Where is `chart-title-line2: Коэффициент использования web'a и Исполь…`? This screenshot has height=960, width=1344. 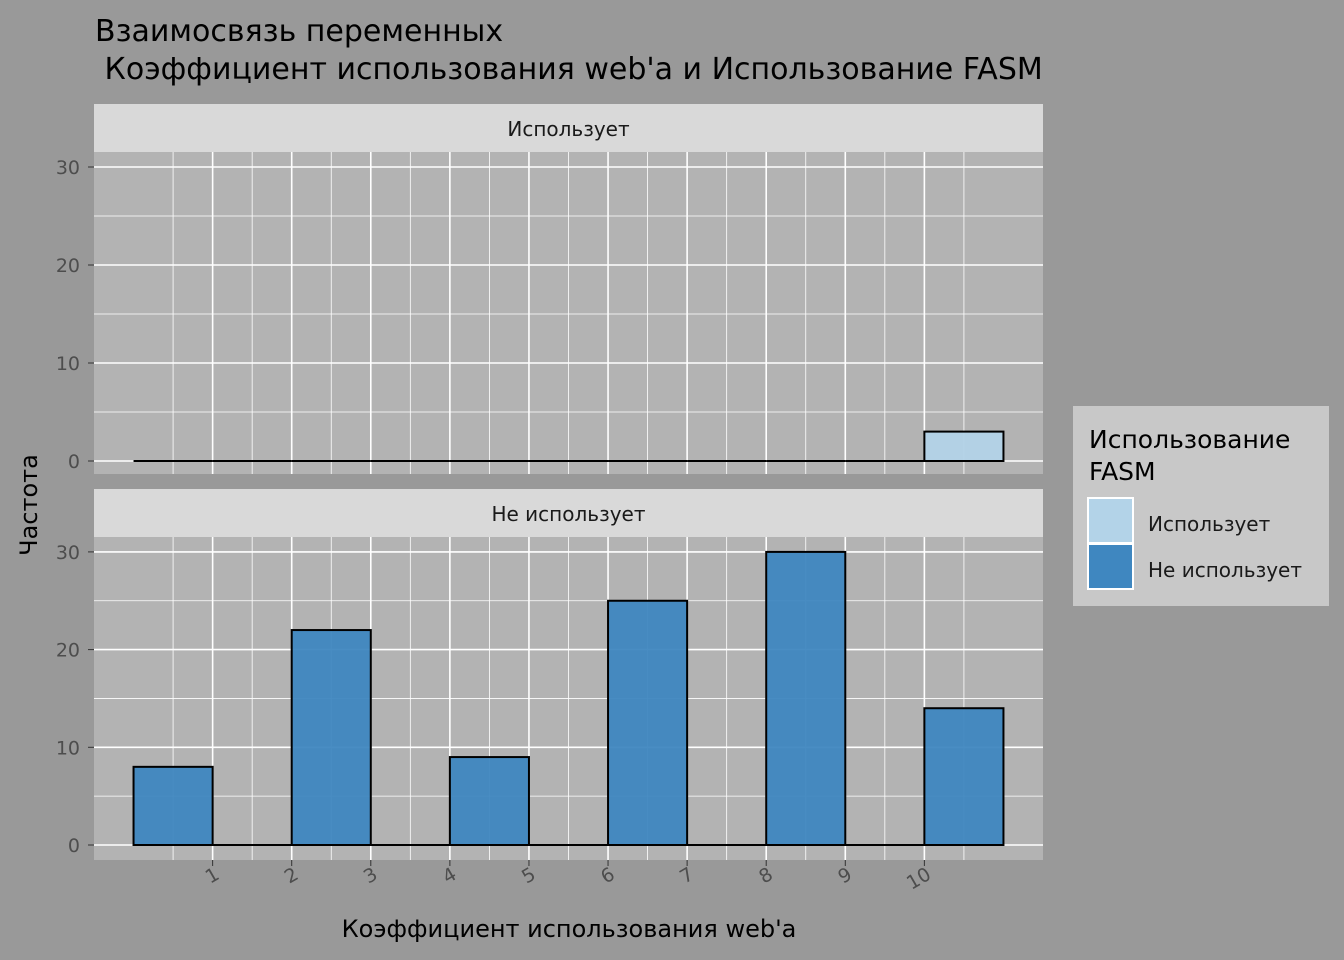 chart-title-line2: Коэффициент использования web'a и Исполь… is located at coordinates (569, 69).